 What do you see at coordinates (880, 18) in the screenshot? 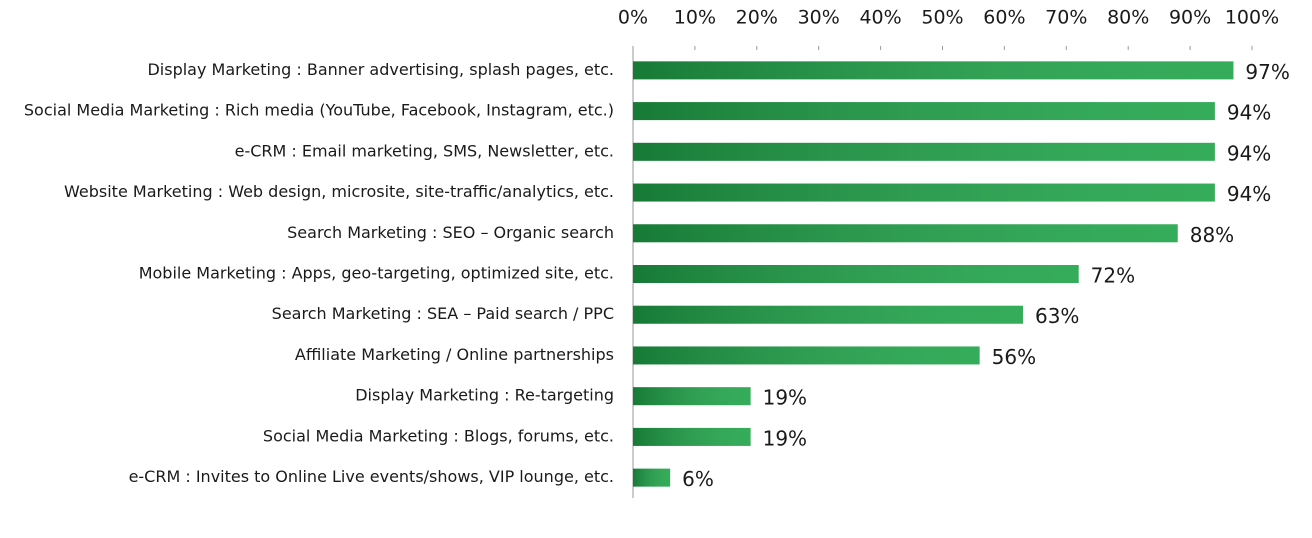
I see `x-tick-label: 40%` at bounding box center [880, 18].